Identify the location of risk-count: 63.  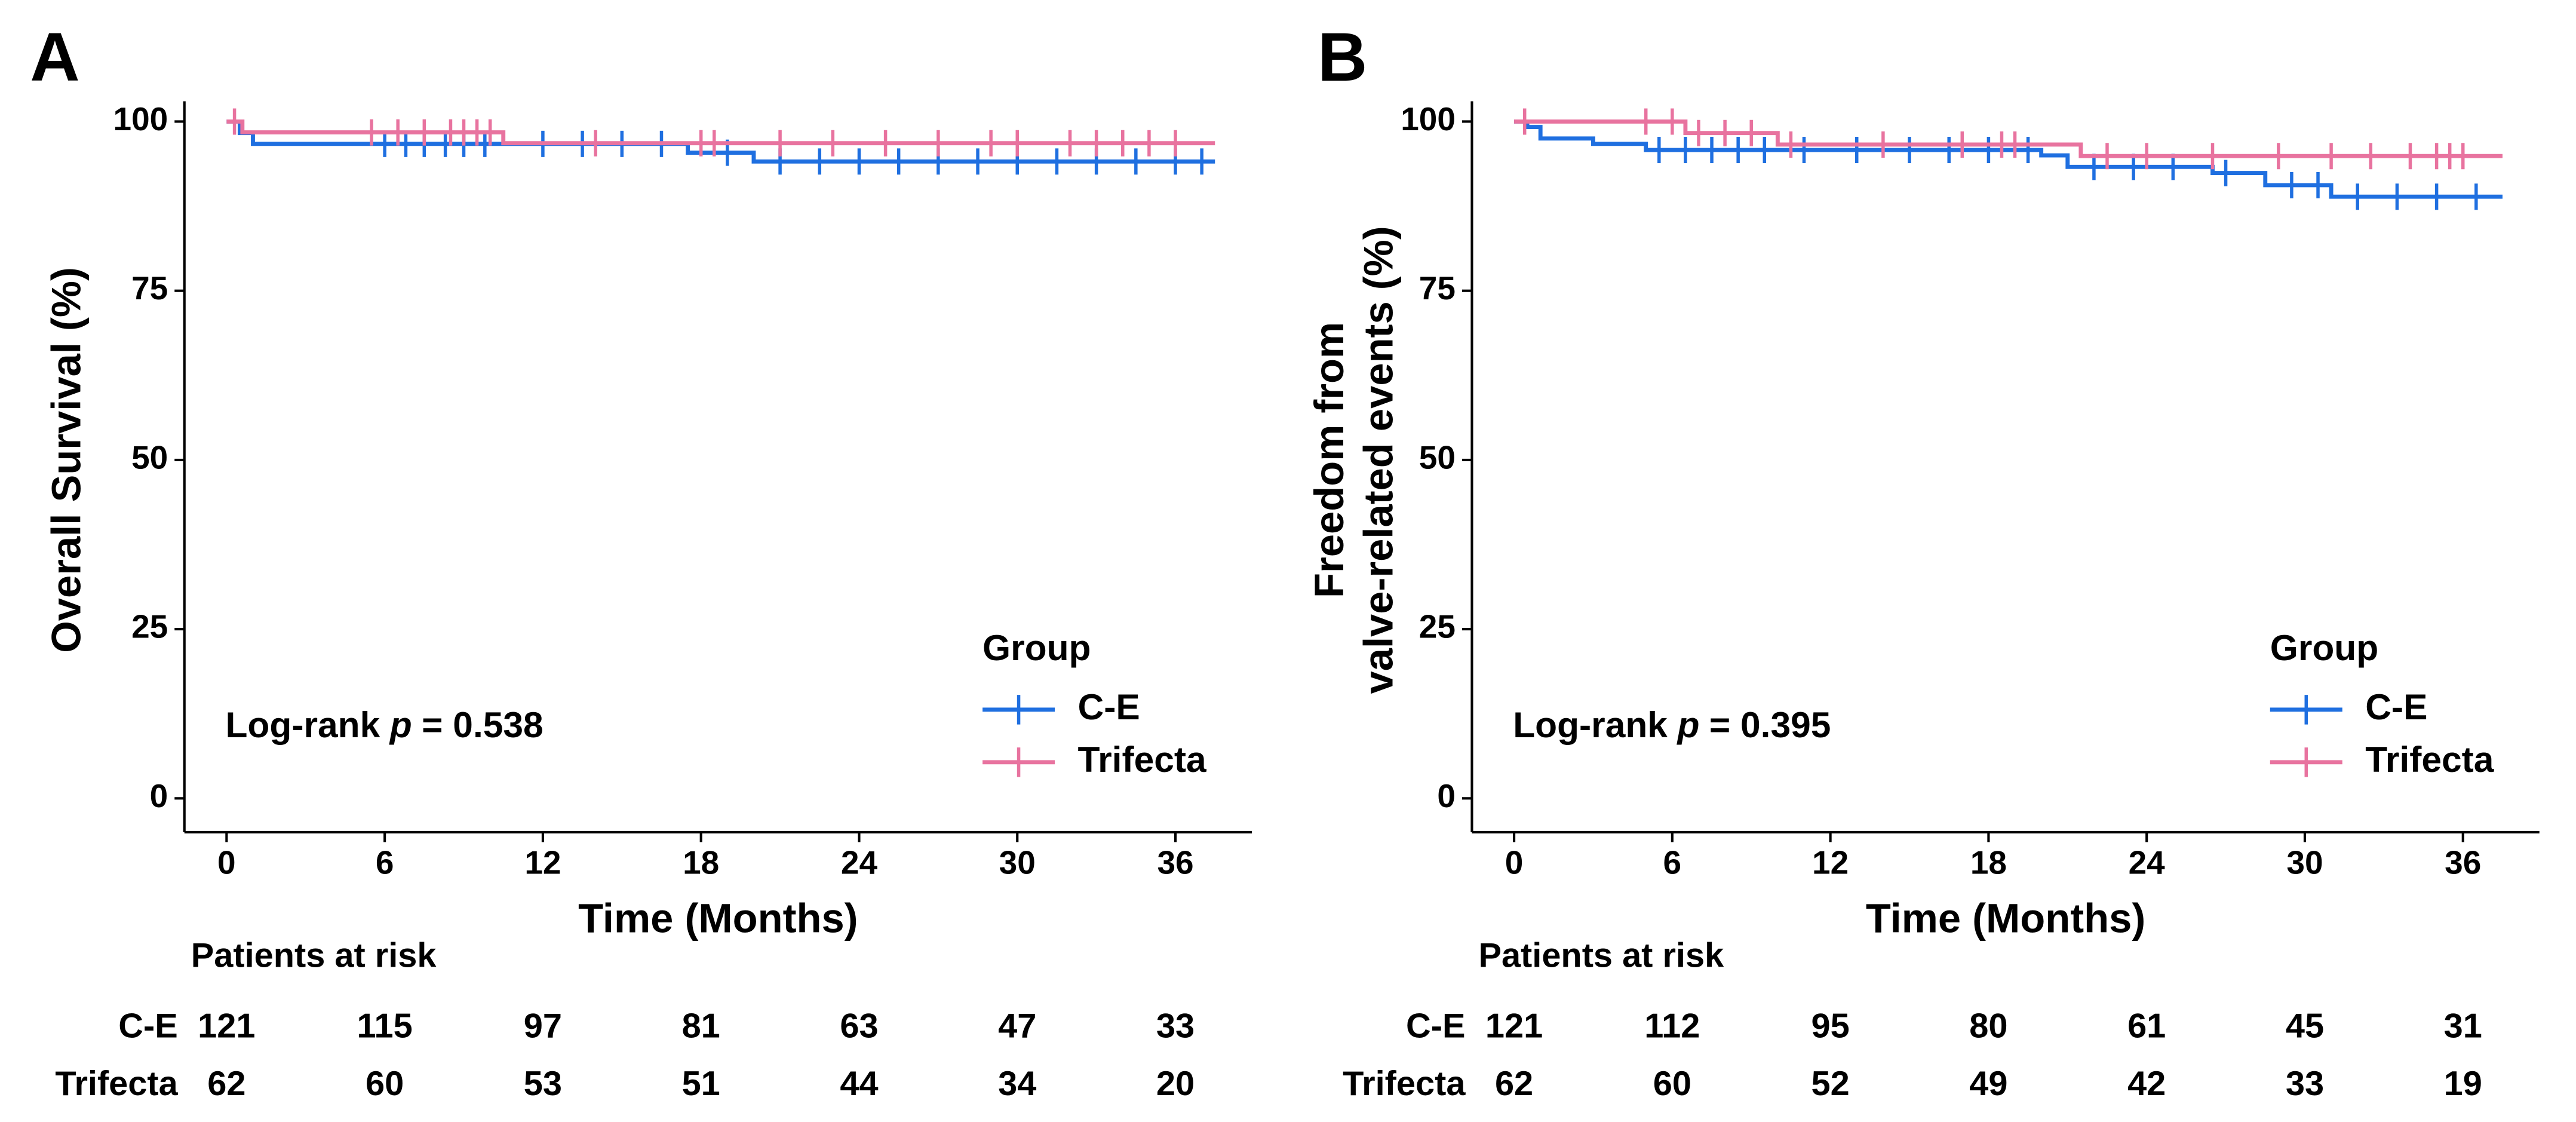
(859, 1026).